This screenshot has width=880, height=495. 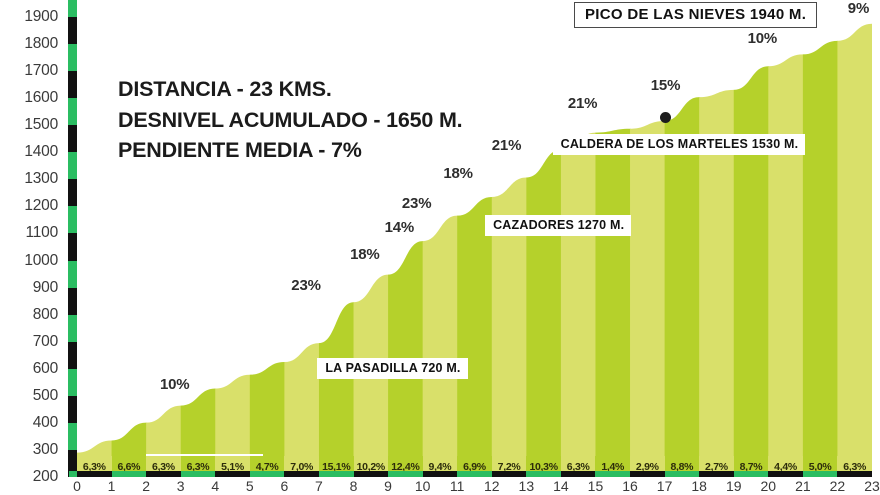 What do you see at coordinates (422, 486) in the screenshot?
I see `x-tick-label: 10` at bounding box center [422, 486].